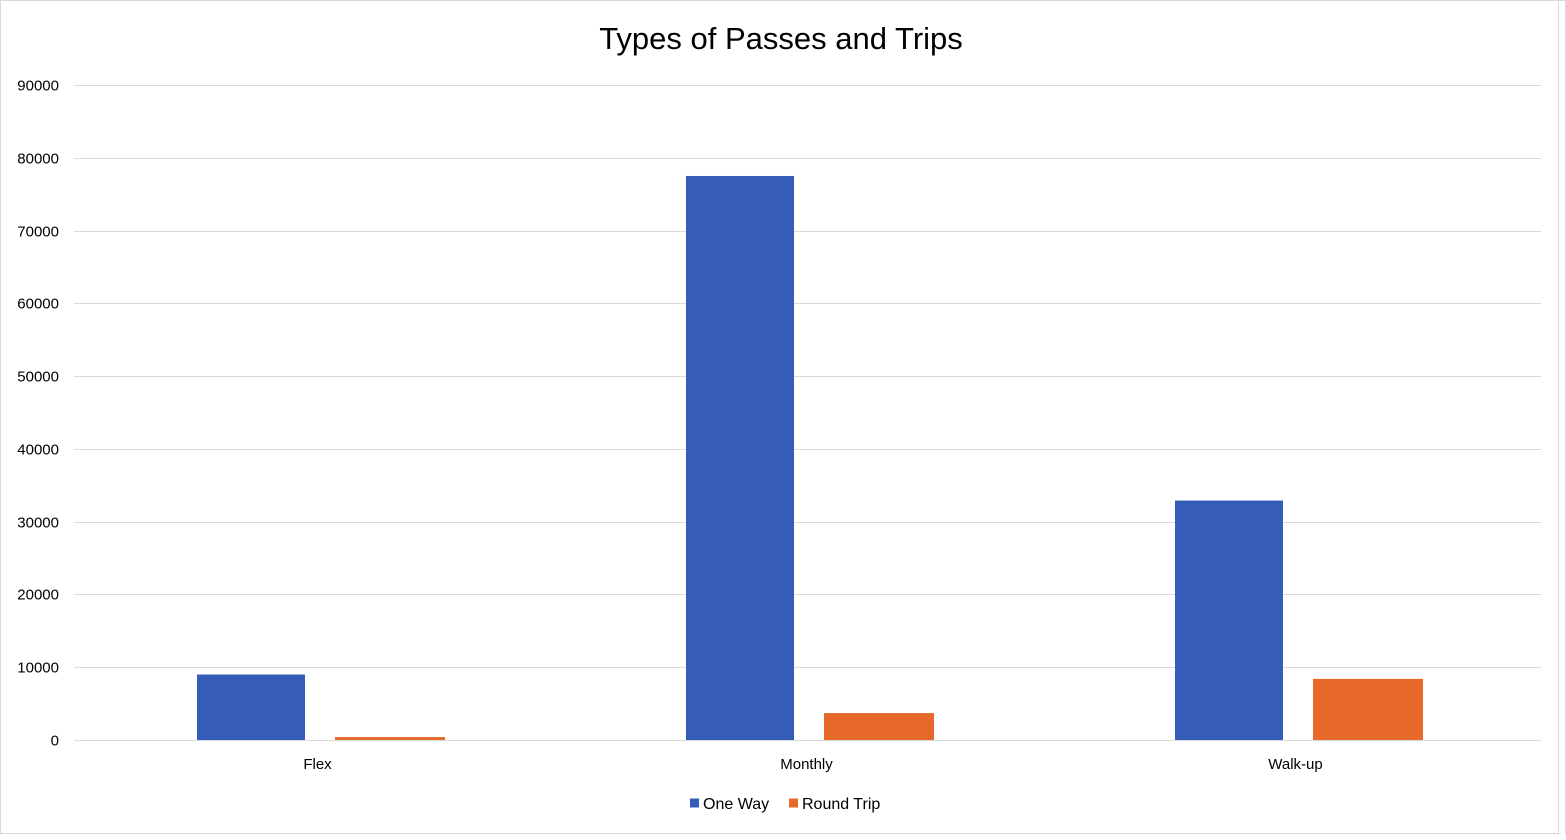 This screenshot has height=840, width=1566. I want to click on chart-title: Types of Passes and Trips, so click(781, 38).